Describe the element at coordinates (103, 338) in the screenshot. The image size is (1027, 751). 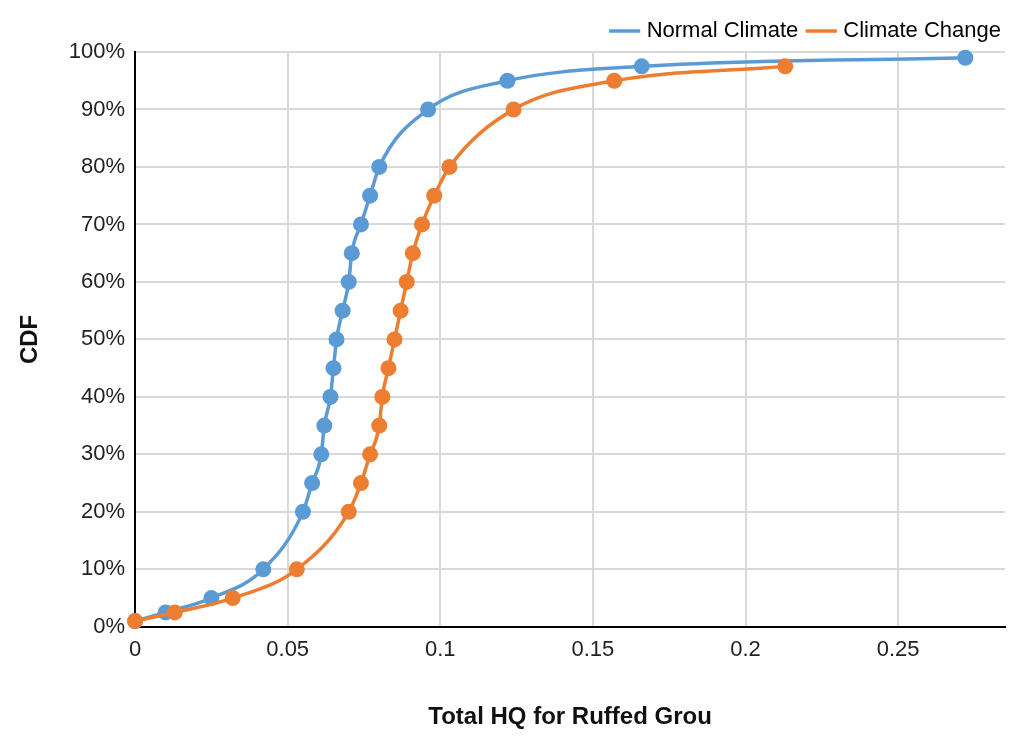
I see `y-tick-label: 50%` at that location.